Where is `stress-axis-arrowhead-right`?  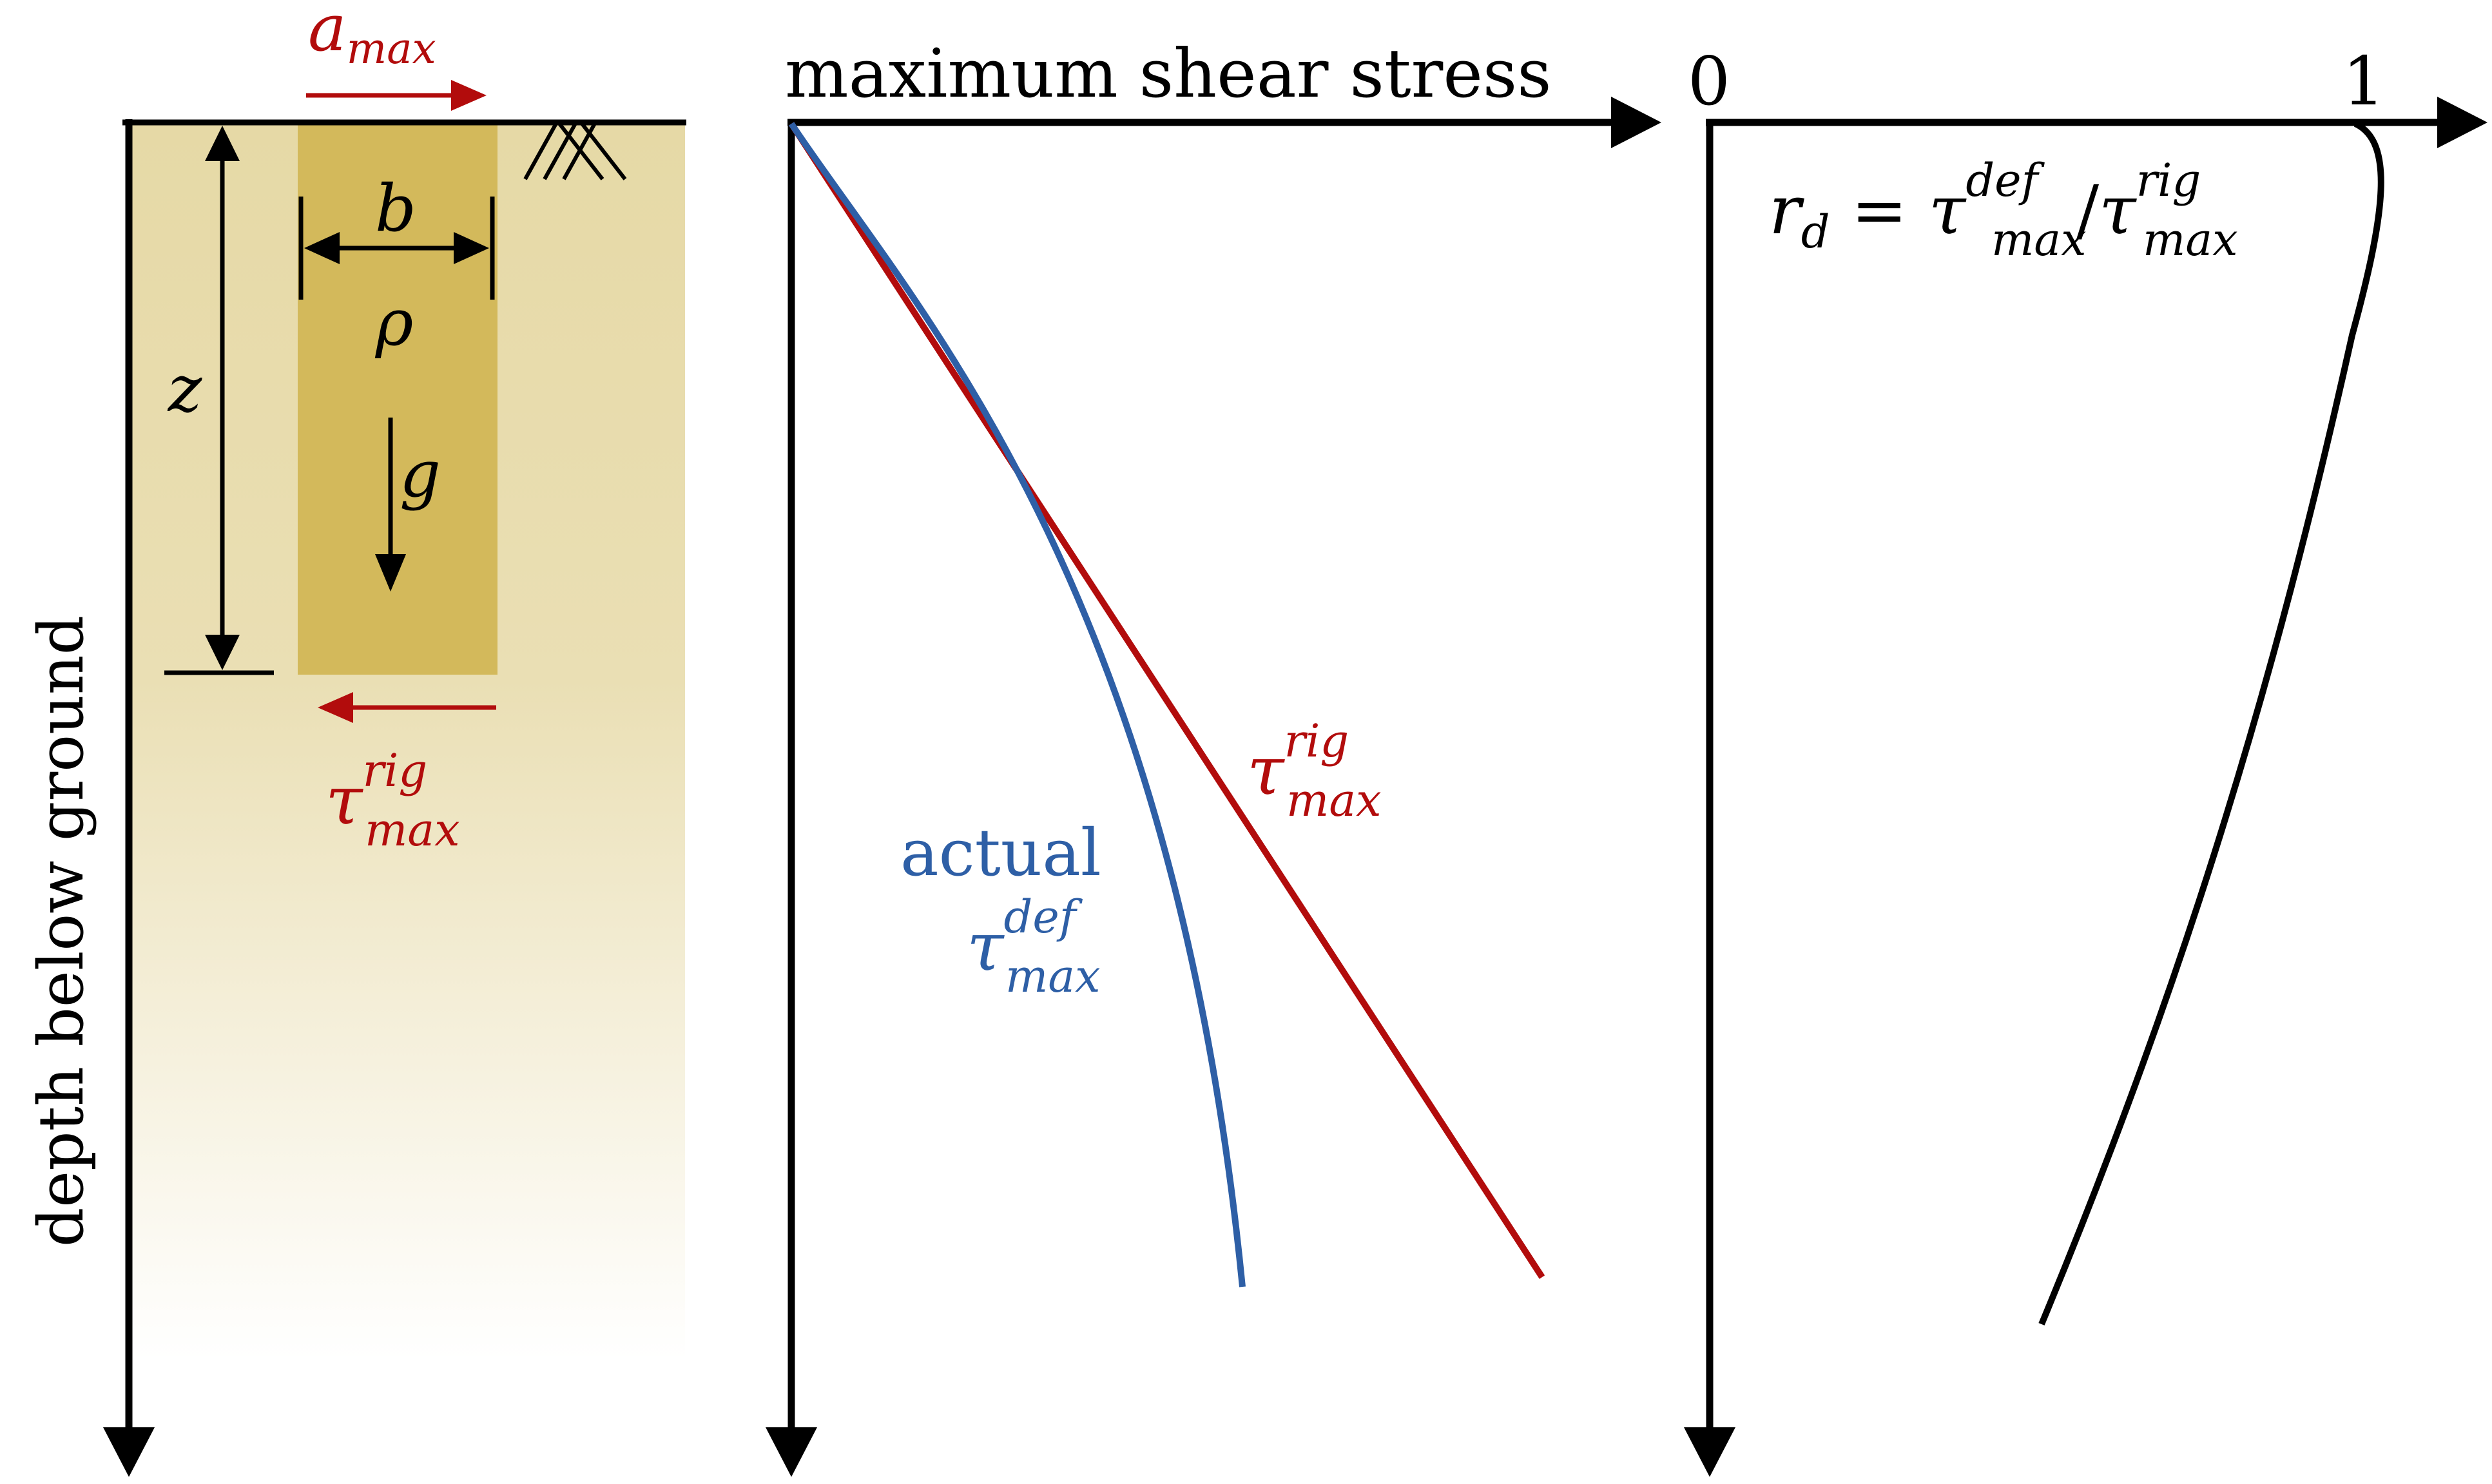
stress-axis-arrowhead-right is located at coordinates (1636, 122).